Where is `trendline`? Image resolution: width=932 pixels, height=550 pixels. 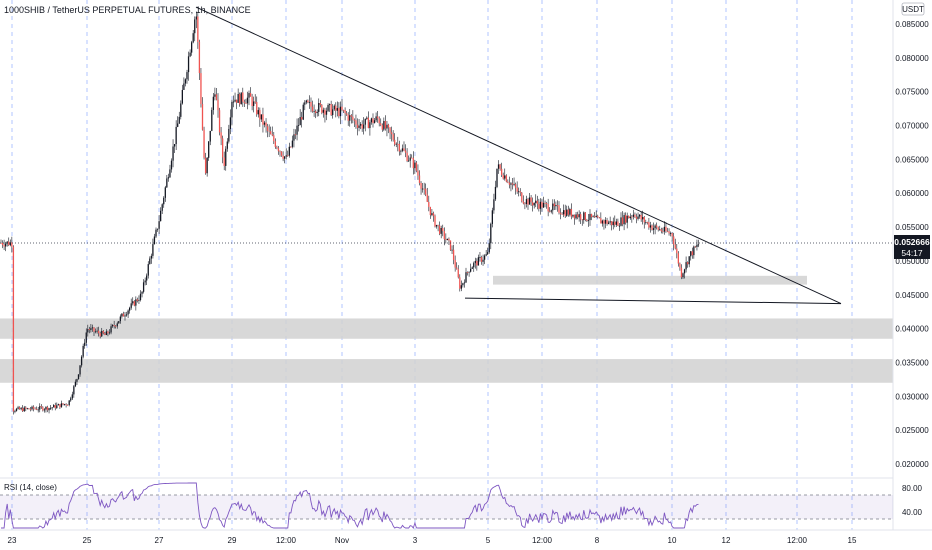 trendline is located at coordinates (653, 301).